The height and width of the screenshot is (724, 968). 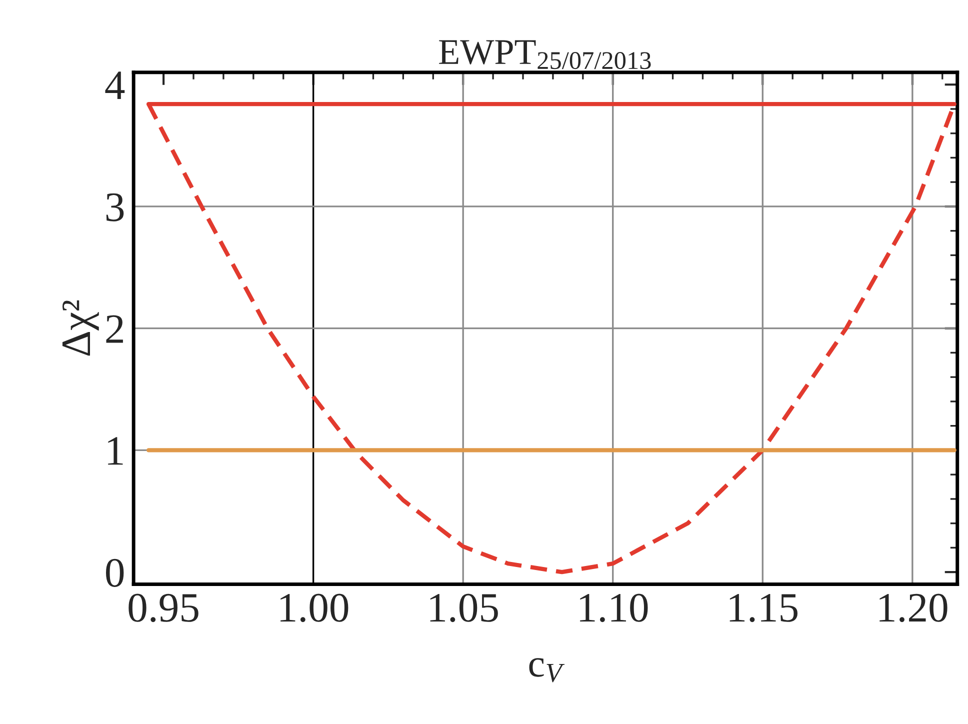 What do you see at coordinates (545, 55) in the screenshot?
I see `chart-title: EWPT$_{25/07/2013}$` at bounding box center [545, 55].